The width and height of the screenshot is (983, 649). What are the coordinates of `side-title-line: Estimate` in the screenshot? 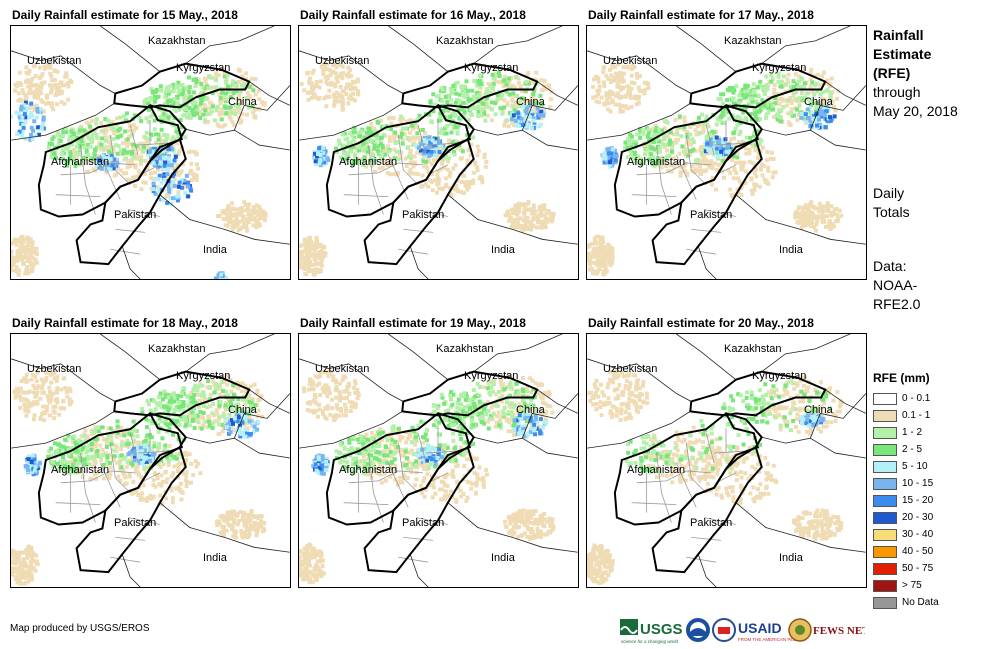 It's located at (902, 54).